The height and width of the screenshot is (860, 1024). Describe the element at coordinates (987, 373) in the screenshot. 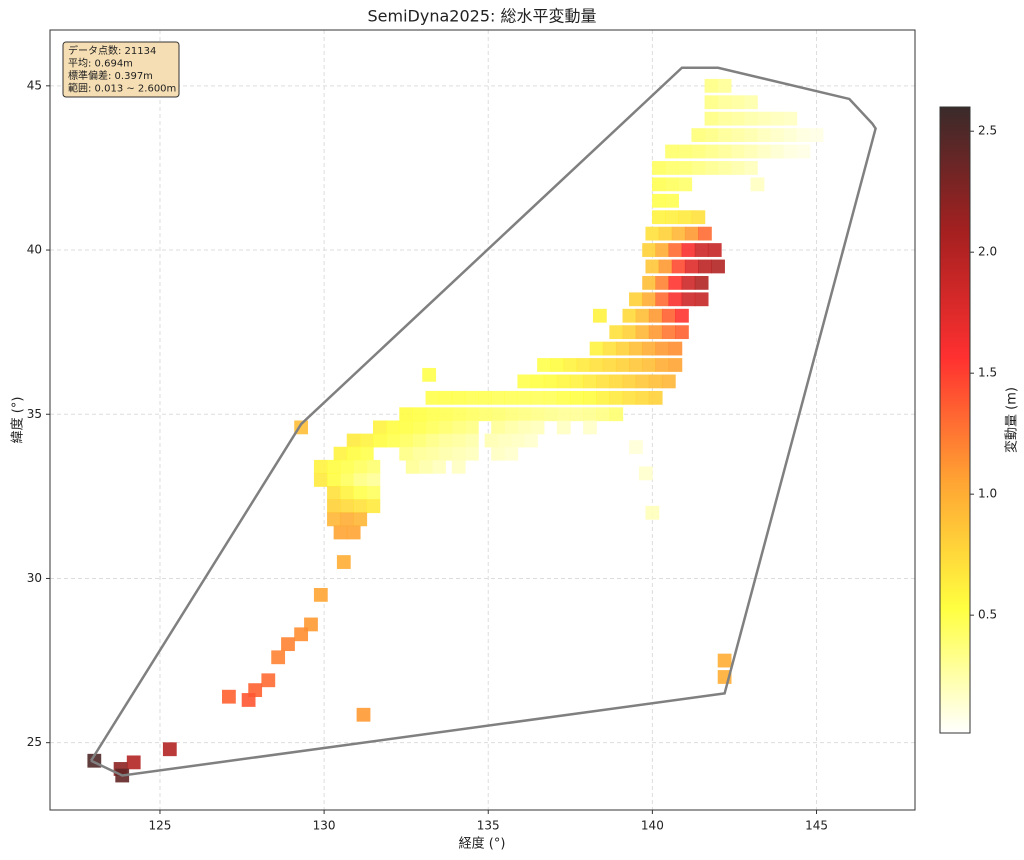

I see `colorbar-tick-label: 1.5` at that location.